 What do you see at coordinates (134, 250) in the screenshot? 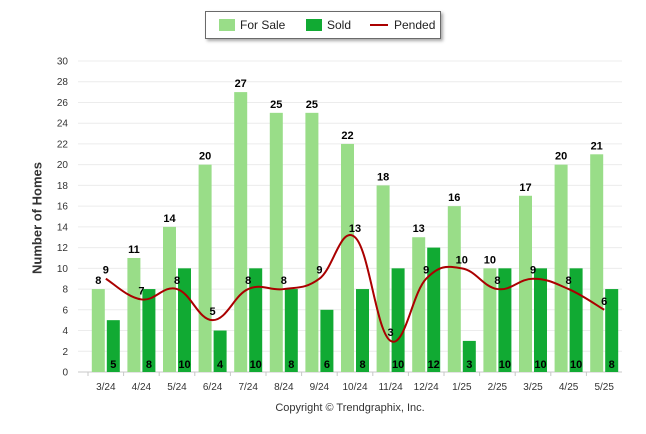
I see `data-label-for-sale: 11` at bounding box center [134, 250].